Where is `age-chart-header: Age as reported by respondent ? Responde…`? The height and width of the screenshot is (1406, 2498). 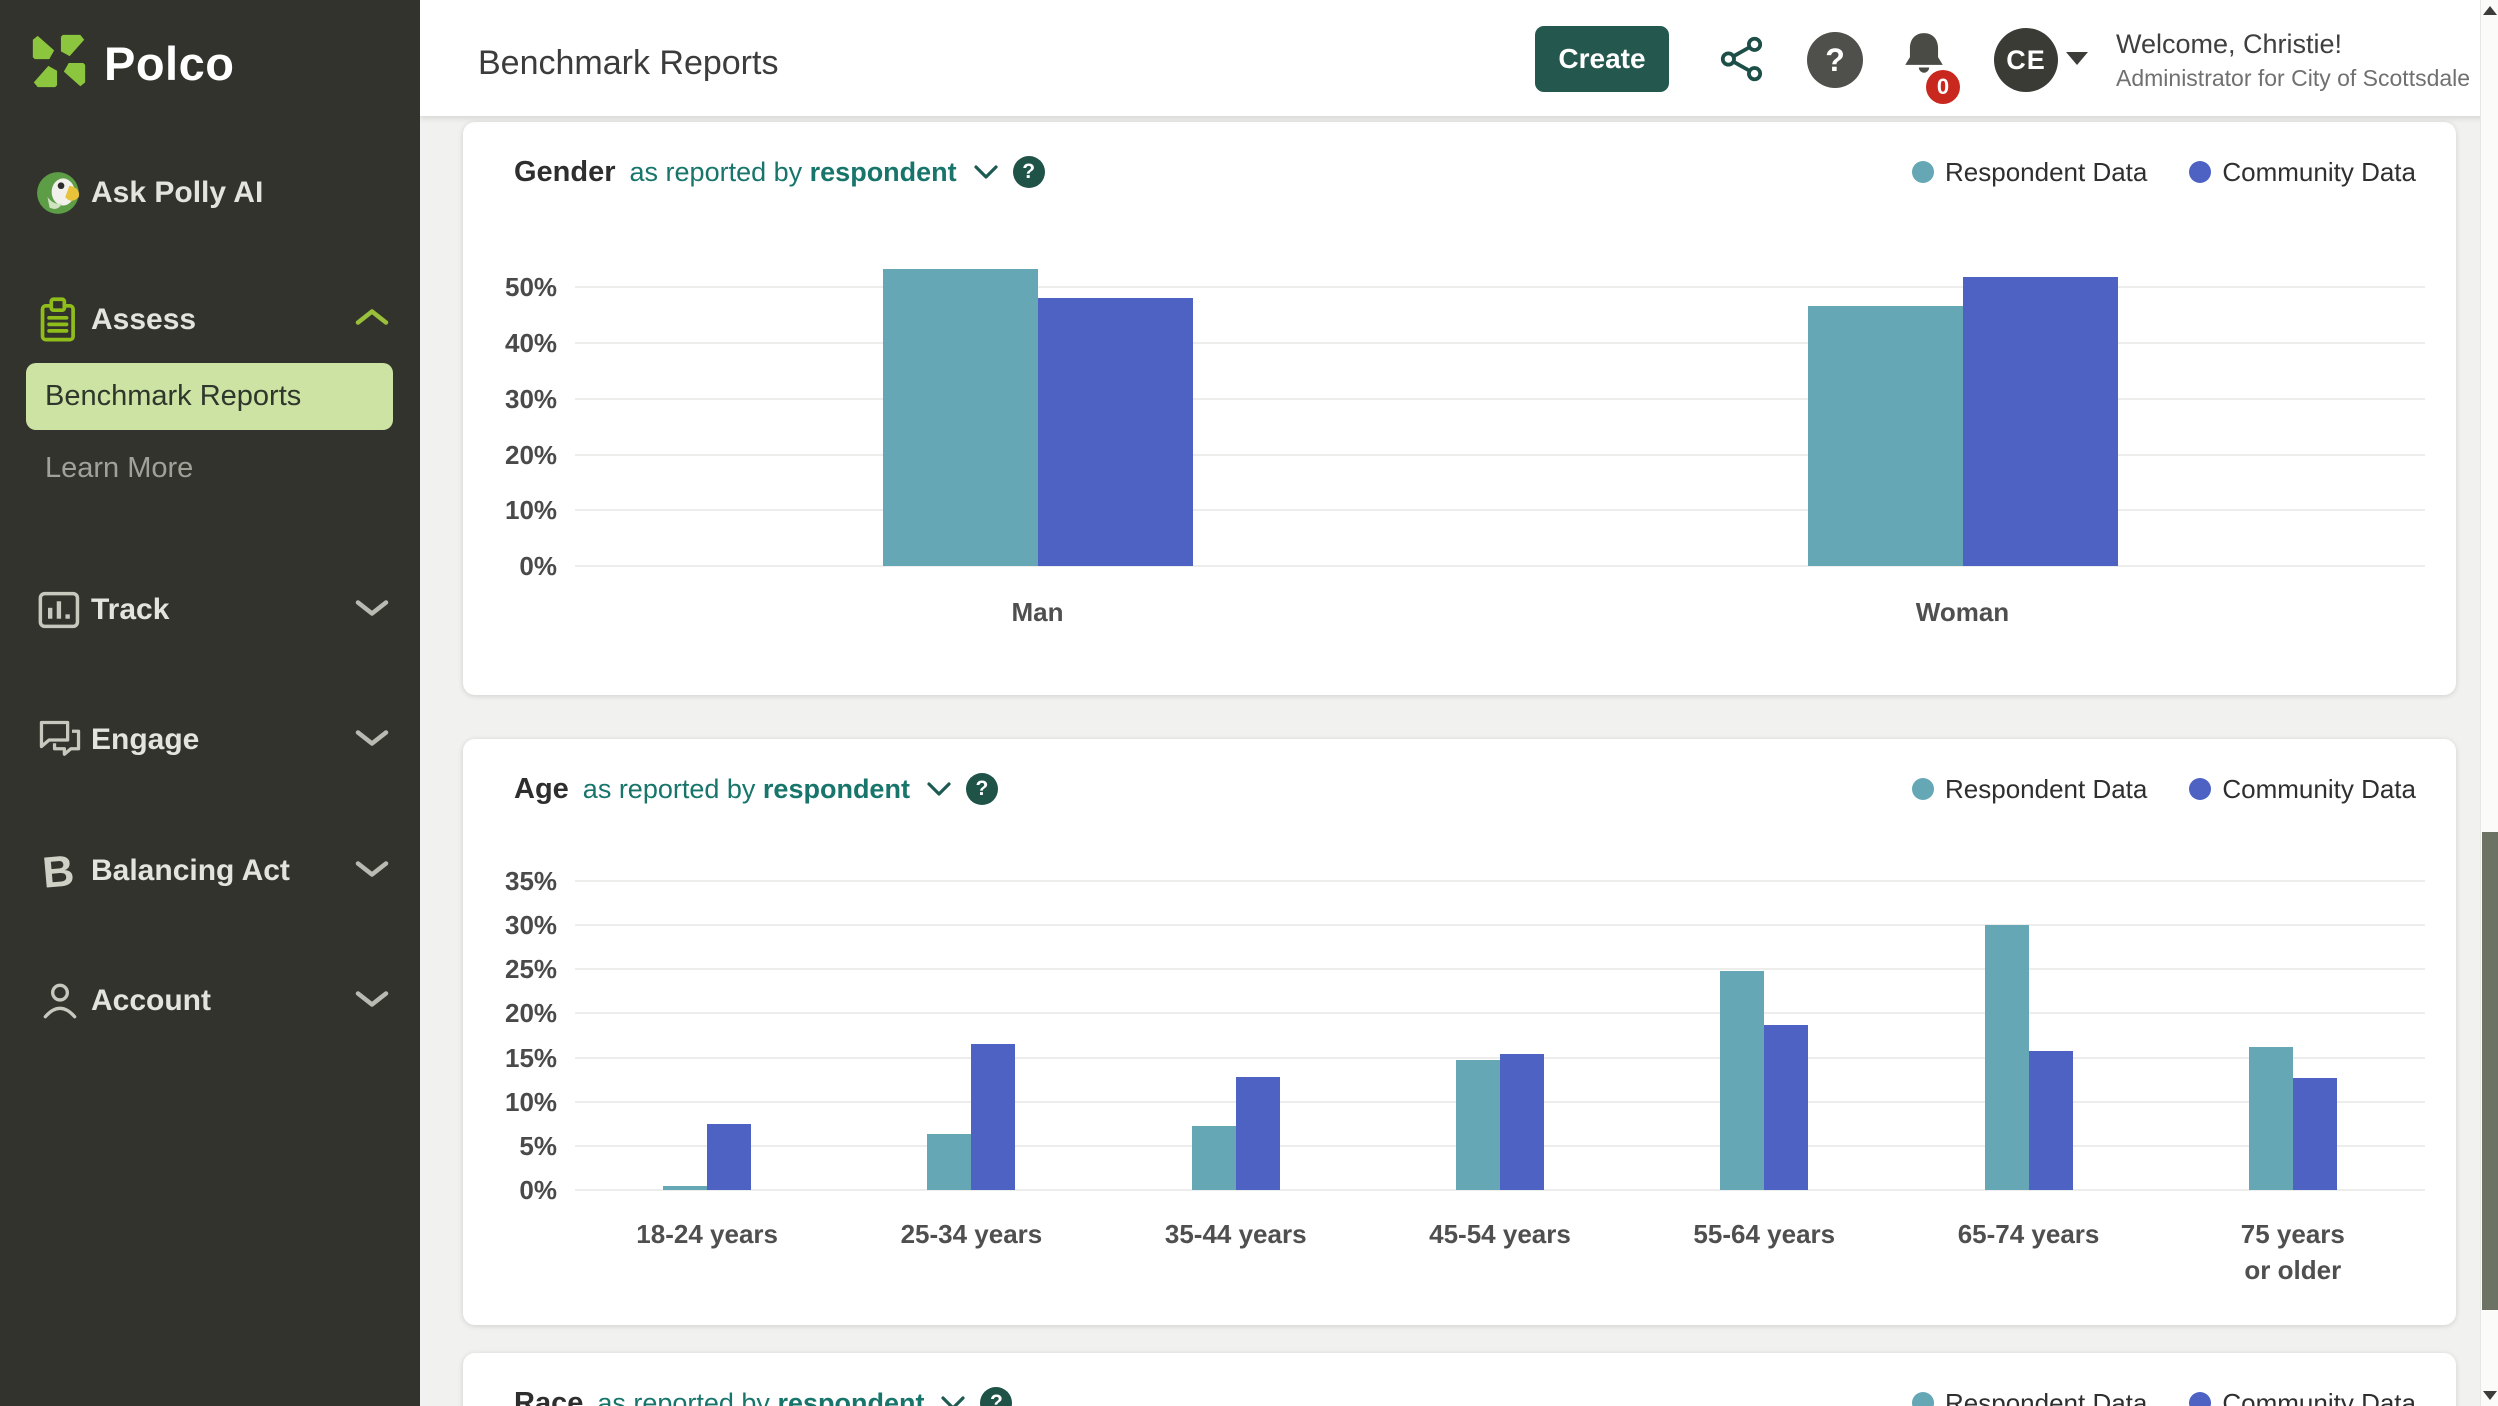 age-chart-header: Age as reported by respondent ? Responde… is located at coordinates (1465, 789).